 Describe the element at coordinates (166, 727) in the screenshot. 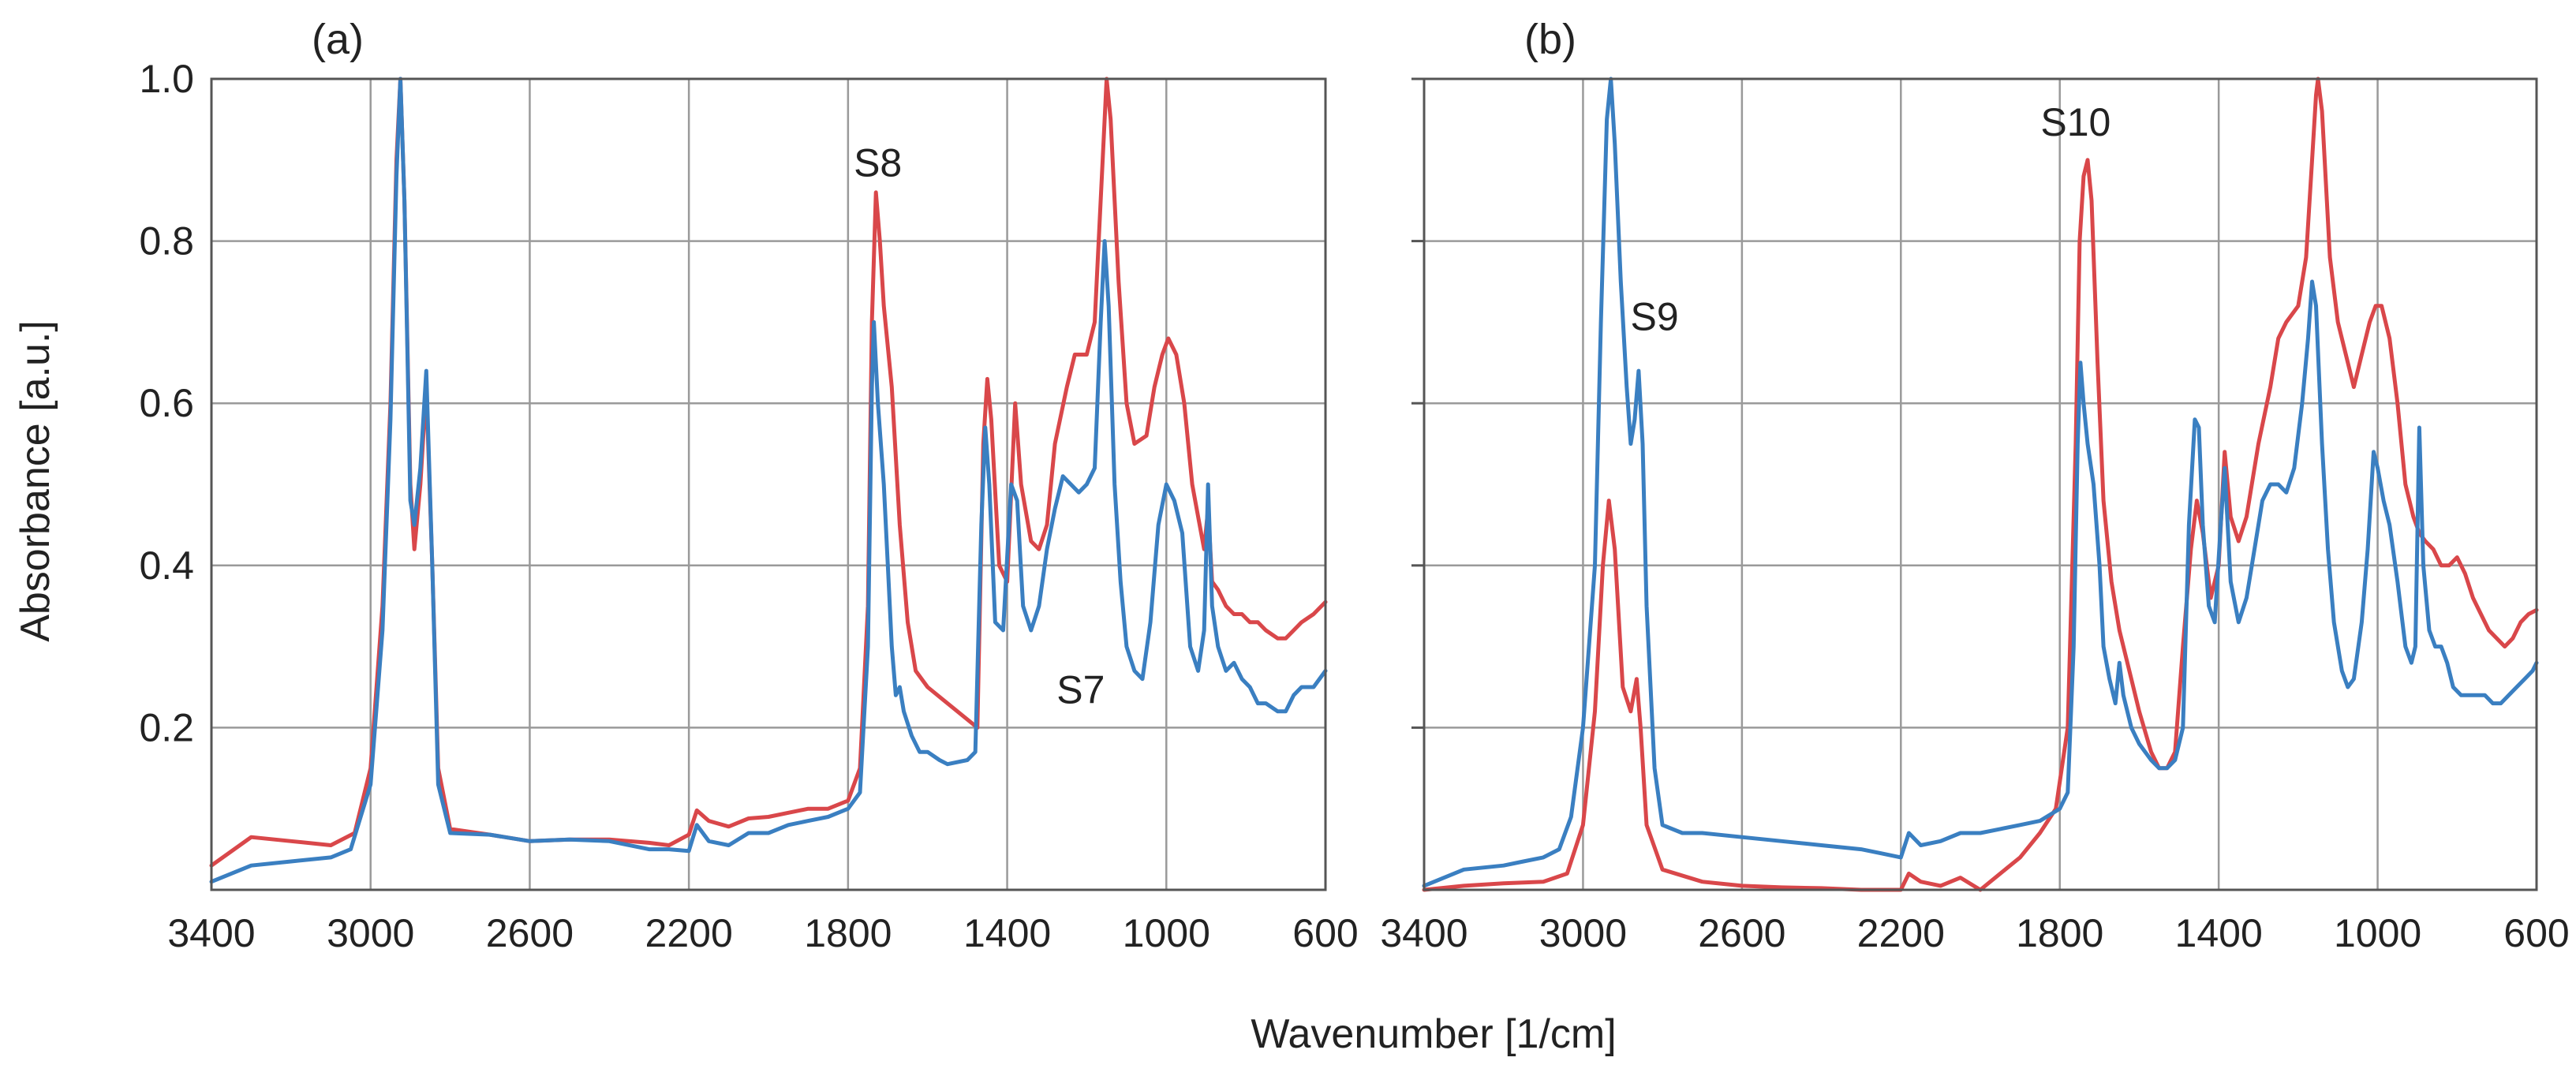

I see `y-tick-label: 0.2` at that location.